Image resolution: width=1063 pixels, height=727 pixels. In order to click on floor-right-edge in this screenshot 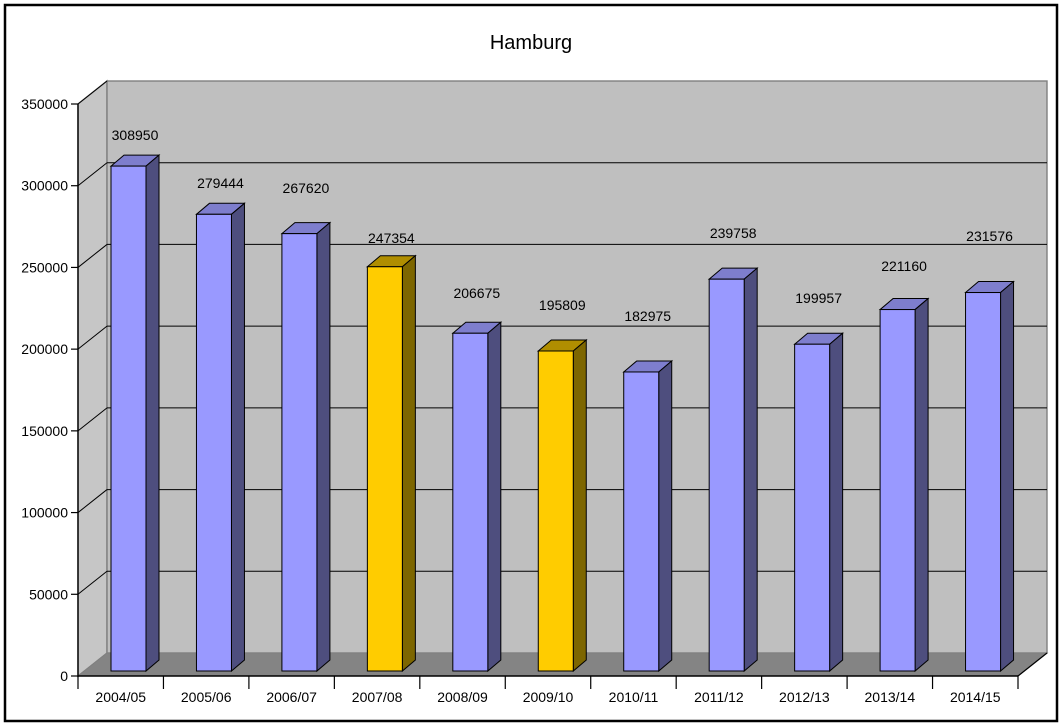, I will do `click(1032, 664)`.